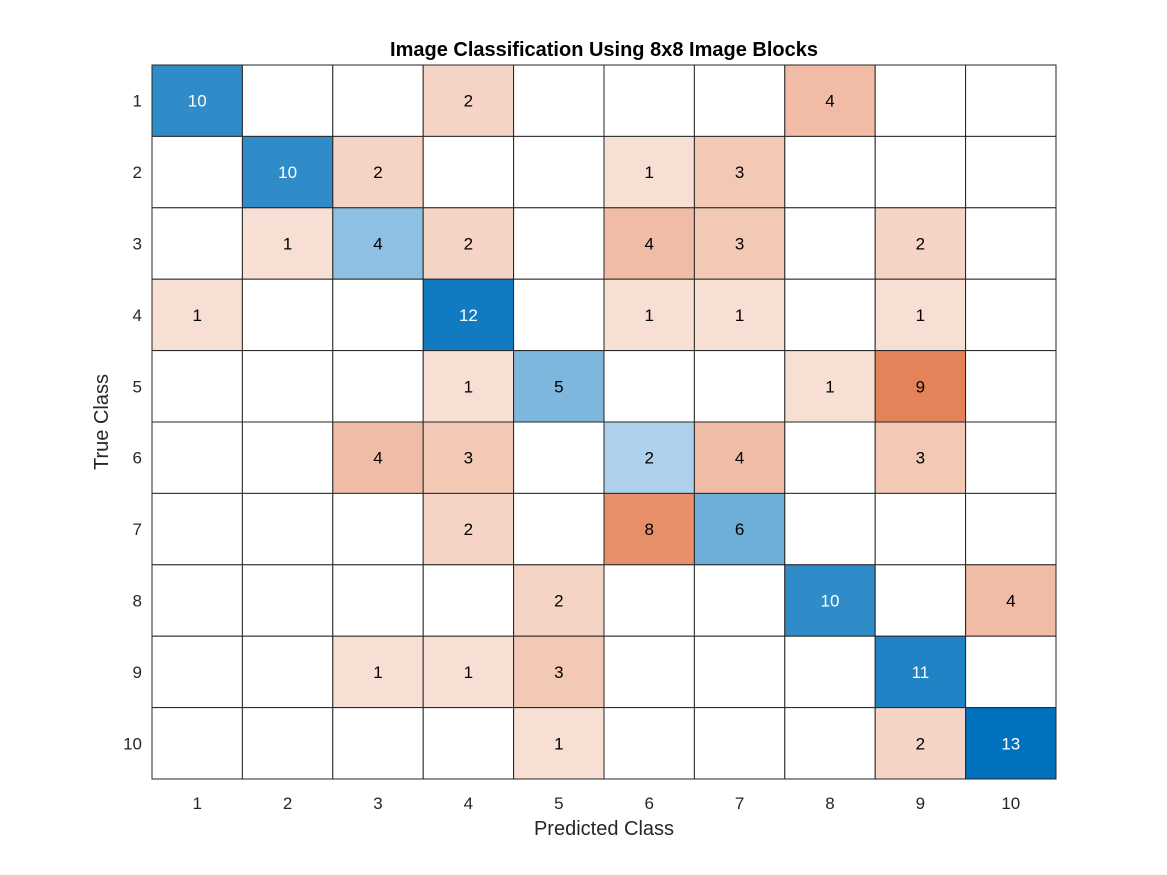 The height and width of the screenshot is (875, 1167). I want to click on cell-value-label: 13, so click(1010, 743).